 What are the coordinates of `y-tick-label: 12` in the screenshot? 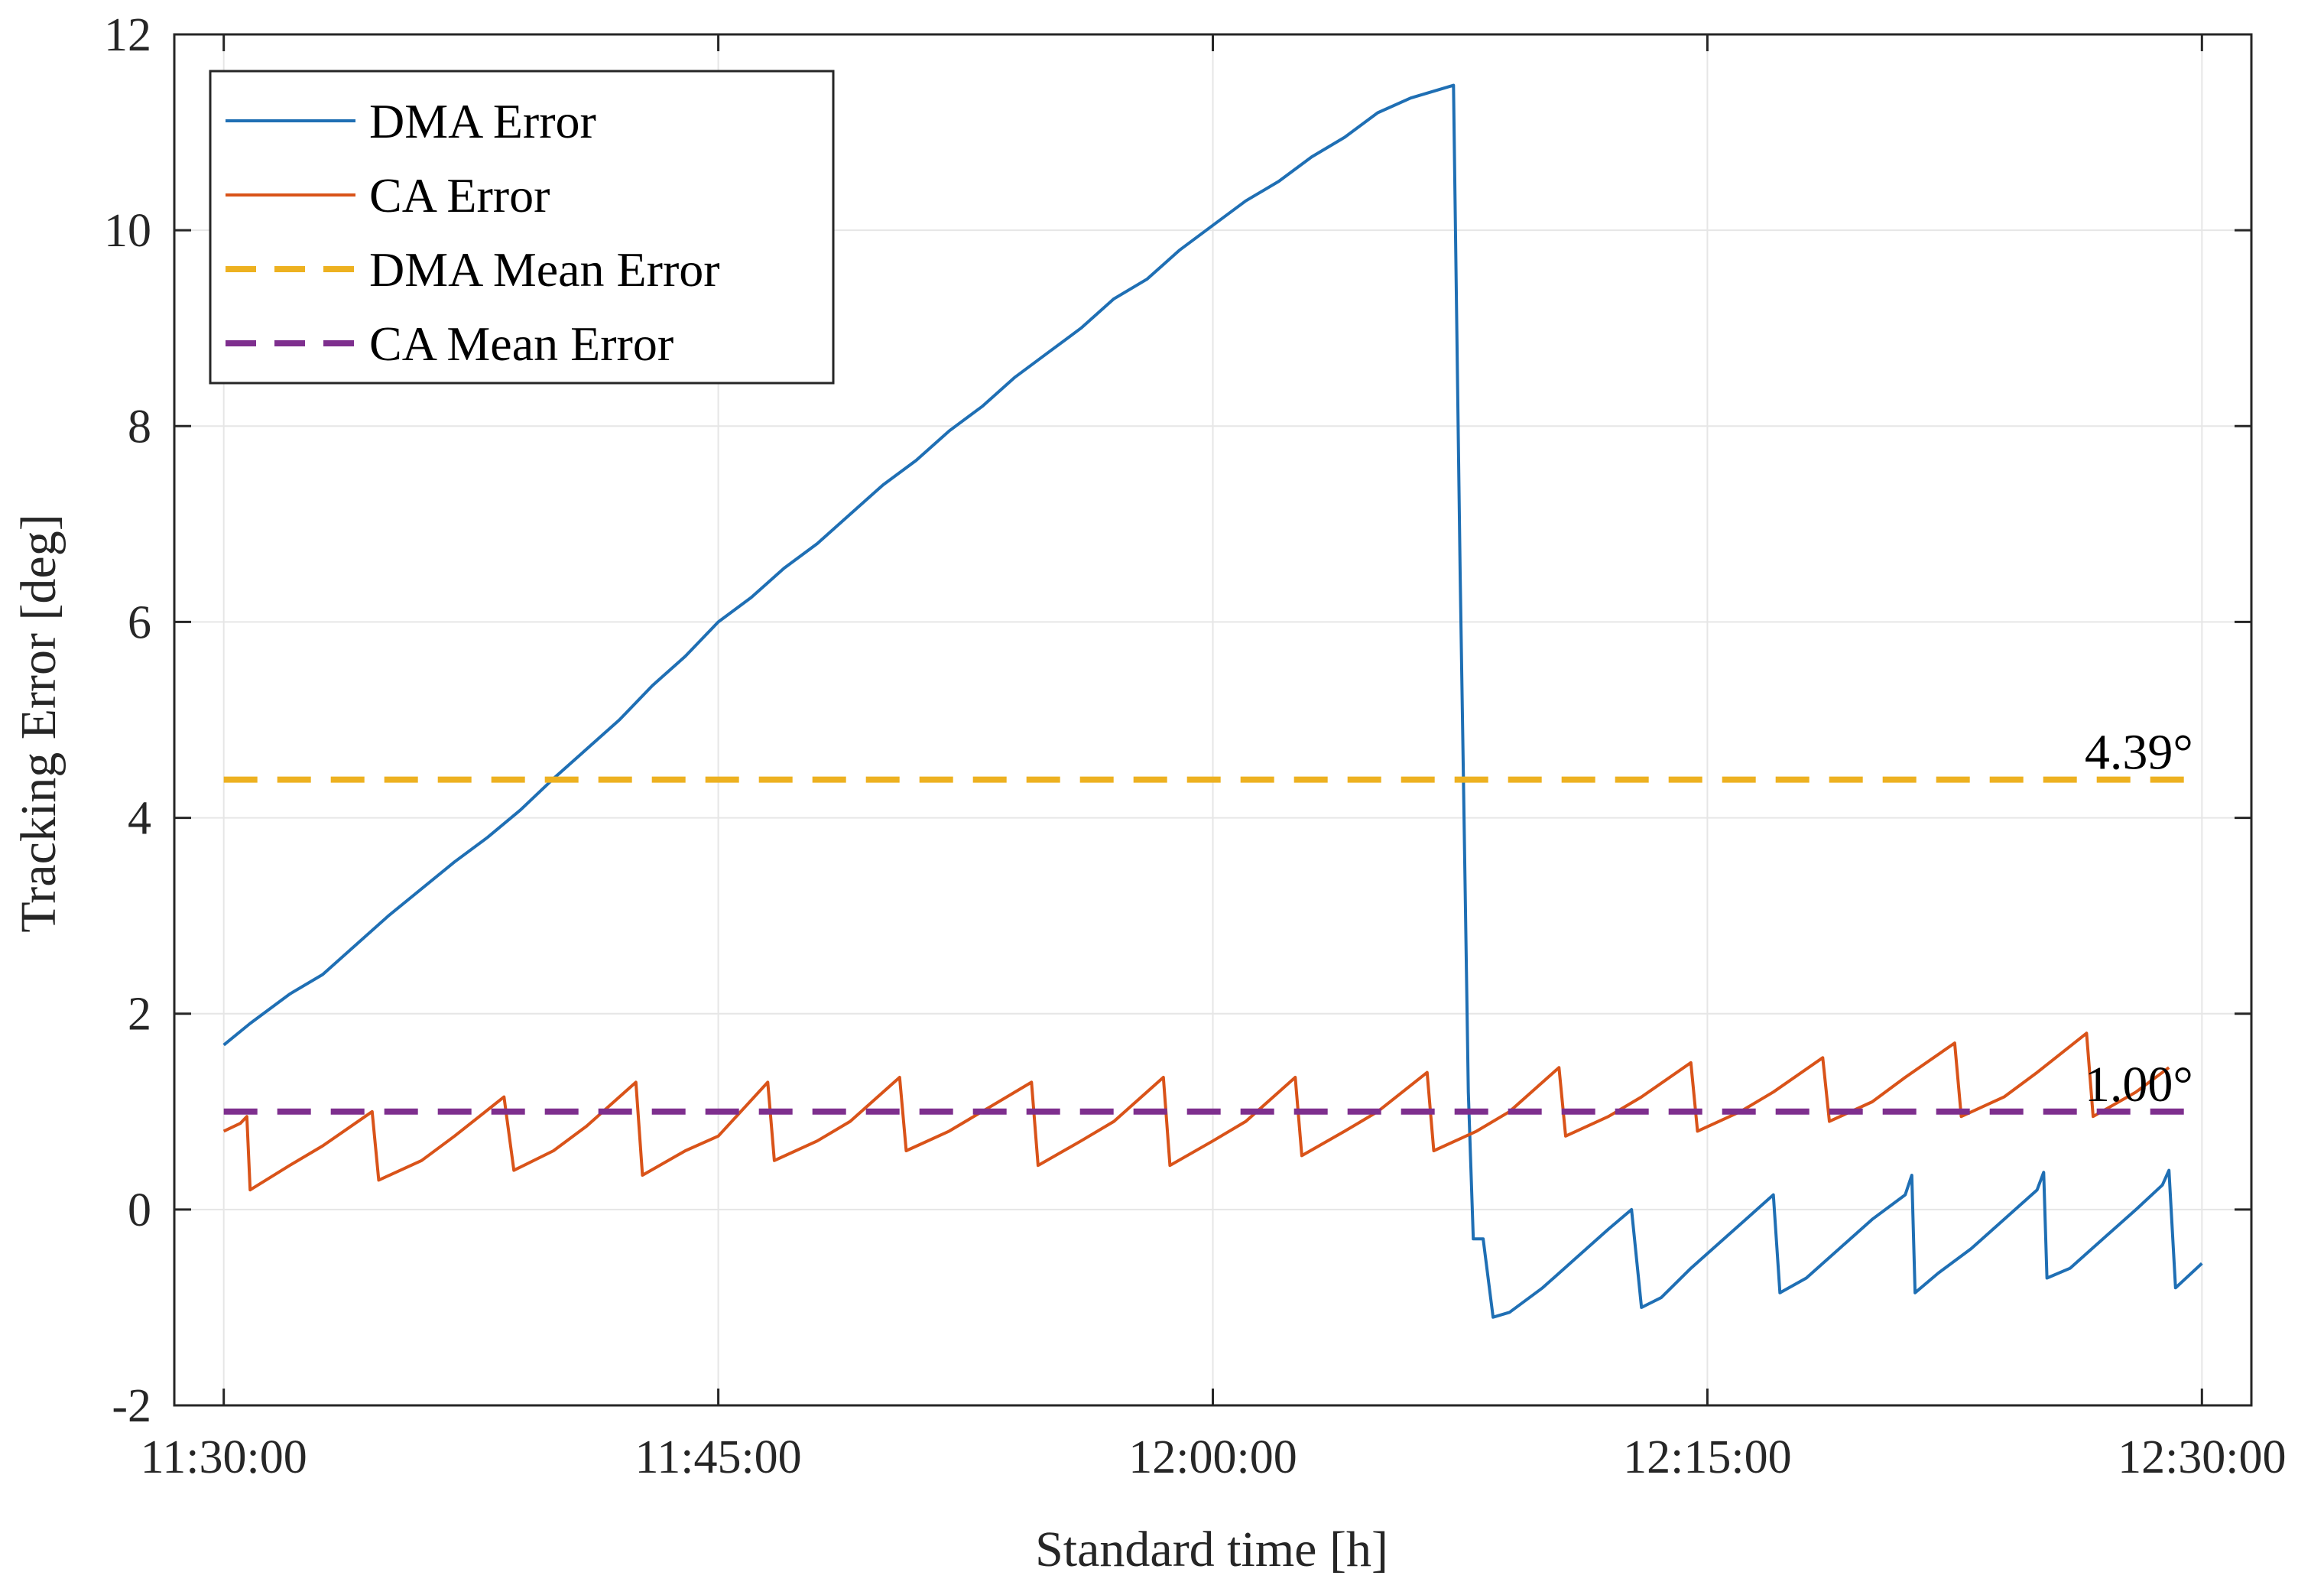 It's located at (127, 35).